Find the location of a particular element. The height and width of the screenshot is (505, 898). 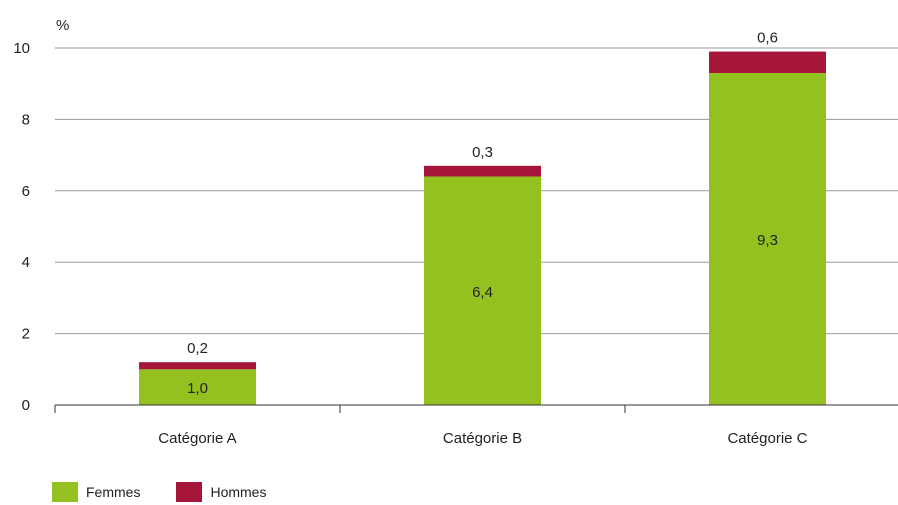

y-tick-label: 0 is located at coordinates (26, 405).